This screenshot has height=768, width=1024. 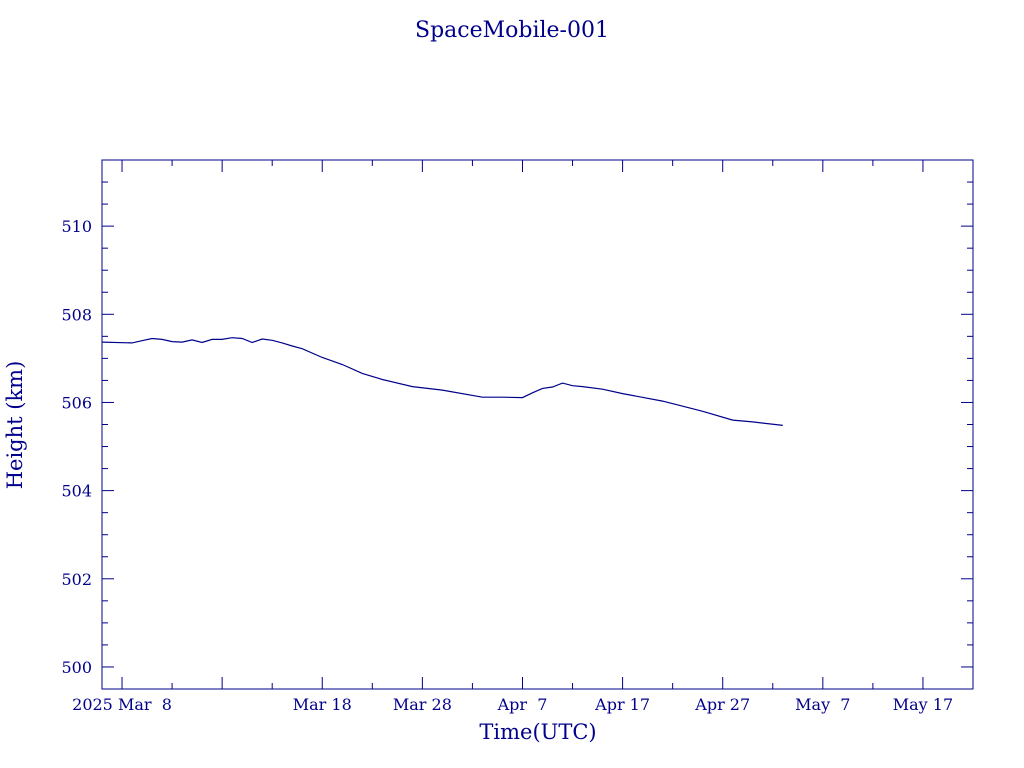 What do you see at coordinates (76, 491) in the screenshot?
I see `y-tick-label: 504` at bounding box center [76, 491].